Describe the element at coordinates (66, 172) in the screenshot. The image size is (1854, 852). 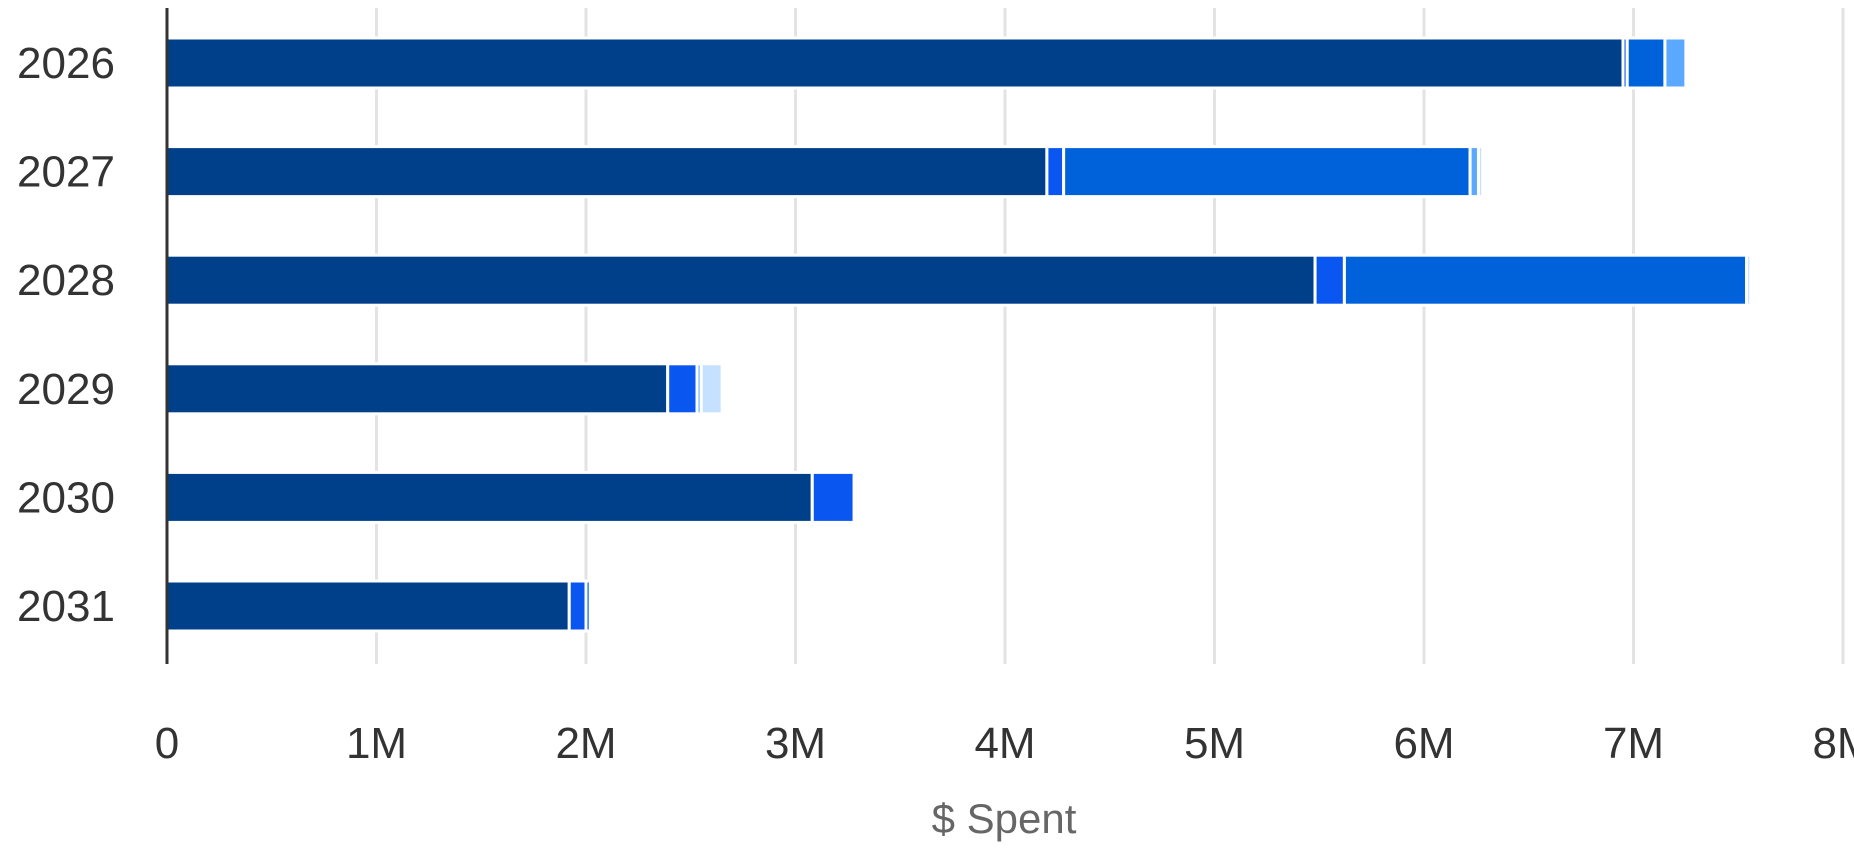
I see `category-label: 2027` at that location.